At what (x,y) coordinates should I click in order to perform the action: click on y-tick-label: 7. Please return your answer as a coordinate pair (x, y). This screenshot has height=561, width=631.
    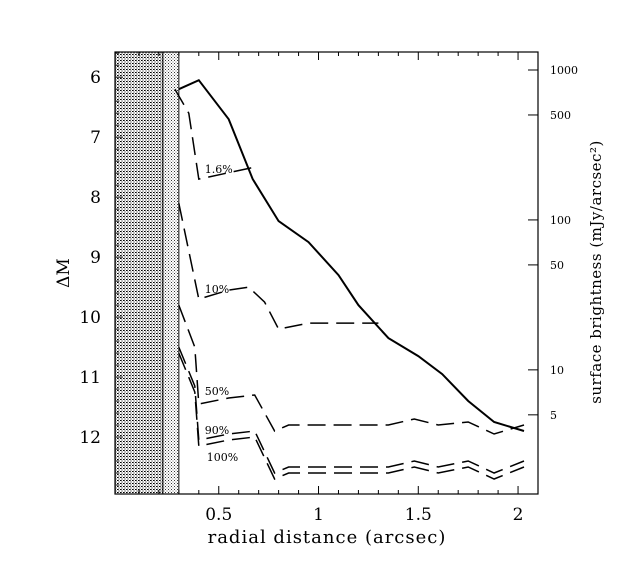
    Looking at the image, I should click on (95, 138).